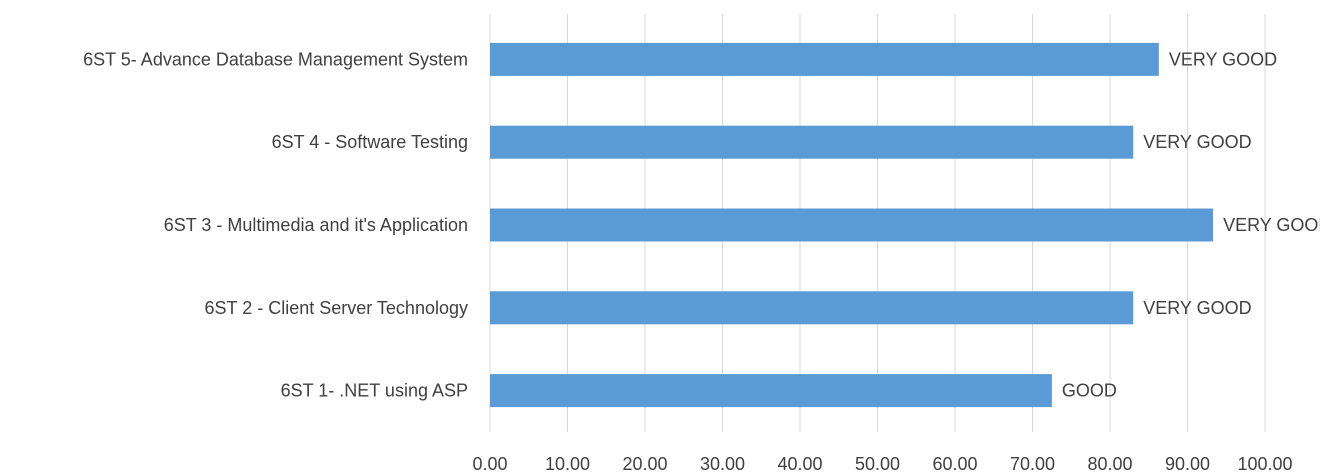  I want to click on category-label: 6ST 4 - Software Testing, so click(370, 142).